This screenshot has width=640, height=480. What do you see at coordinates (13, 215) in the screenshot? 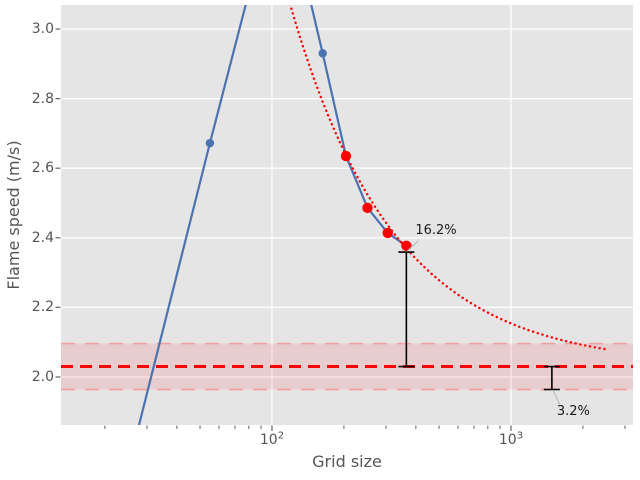
I see `y-axis-label: Flame speed (m/s)` at bounding box center [13, 215].